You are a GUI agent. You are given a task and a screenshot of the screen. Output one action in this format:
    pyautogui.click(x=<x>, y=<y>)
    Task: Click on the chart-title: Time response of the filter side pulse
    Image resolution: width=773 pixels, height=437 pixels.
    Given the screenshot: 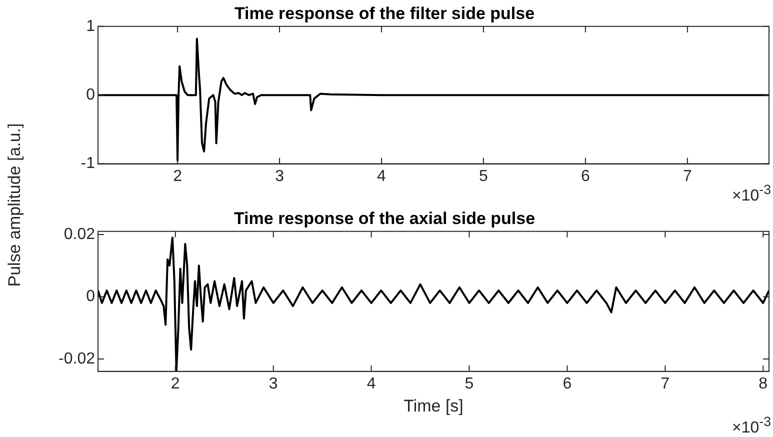 What is the action you would take?
    pyautogui.click(x=384, y=13)
    